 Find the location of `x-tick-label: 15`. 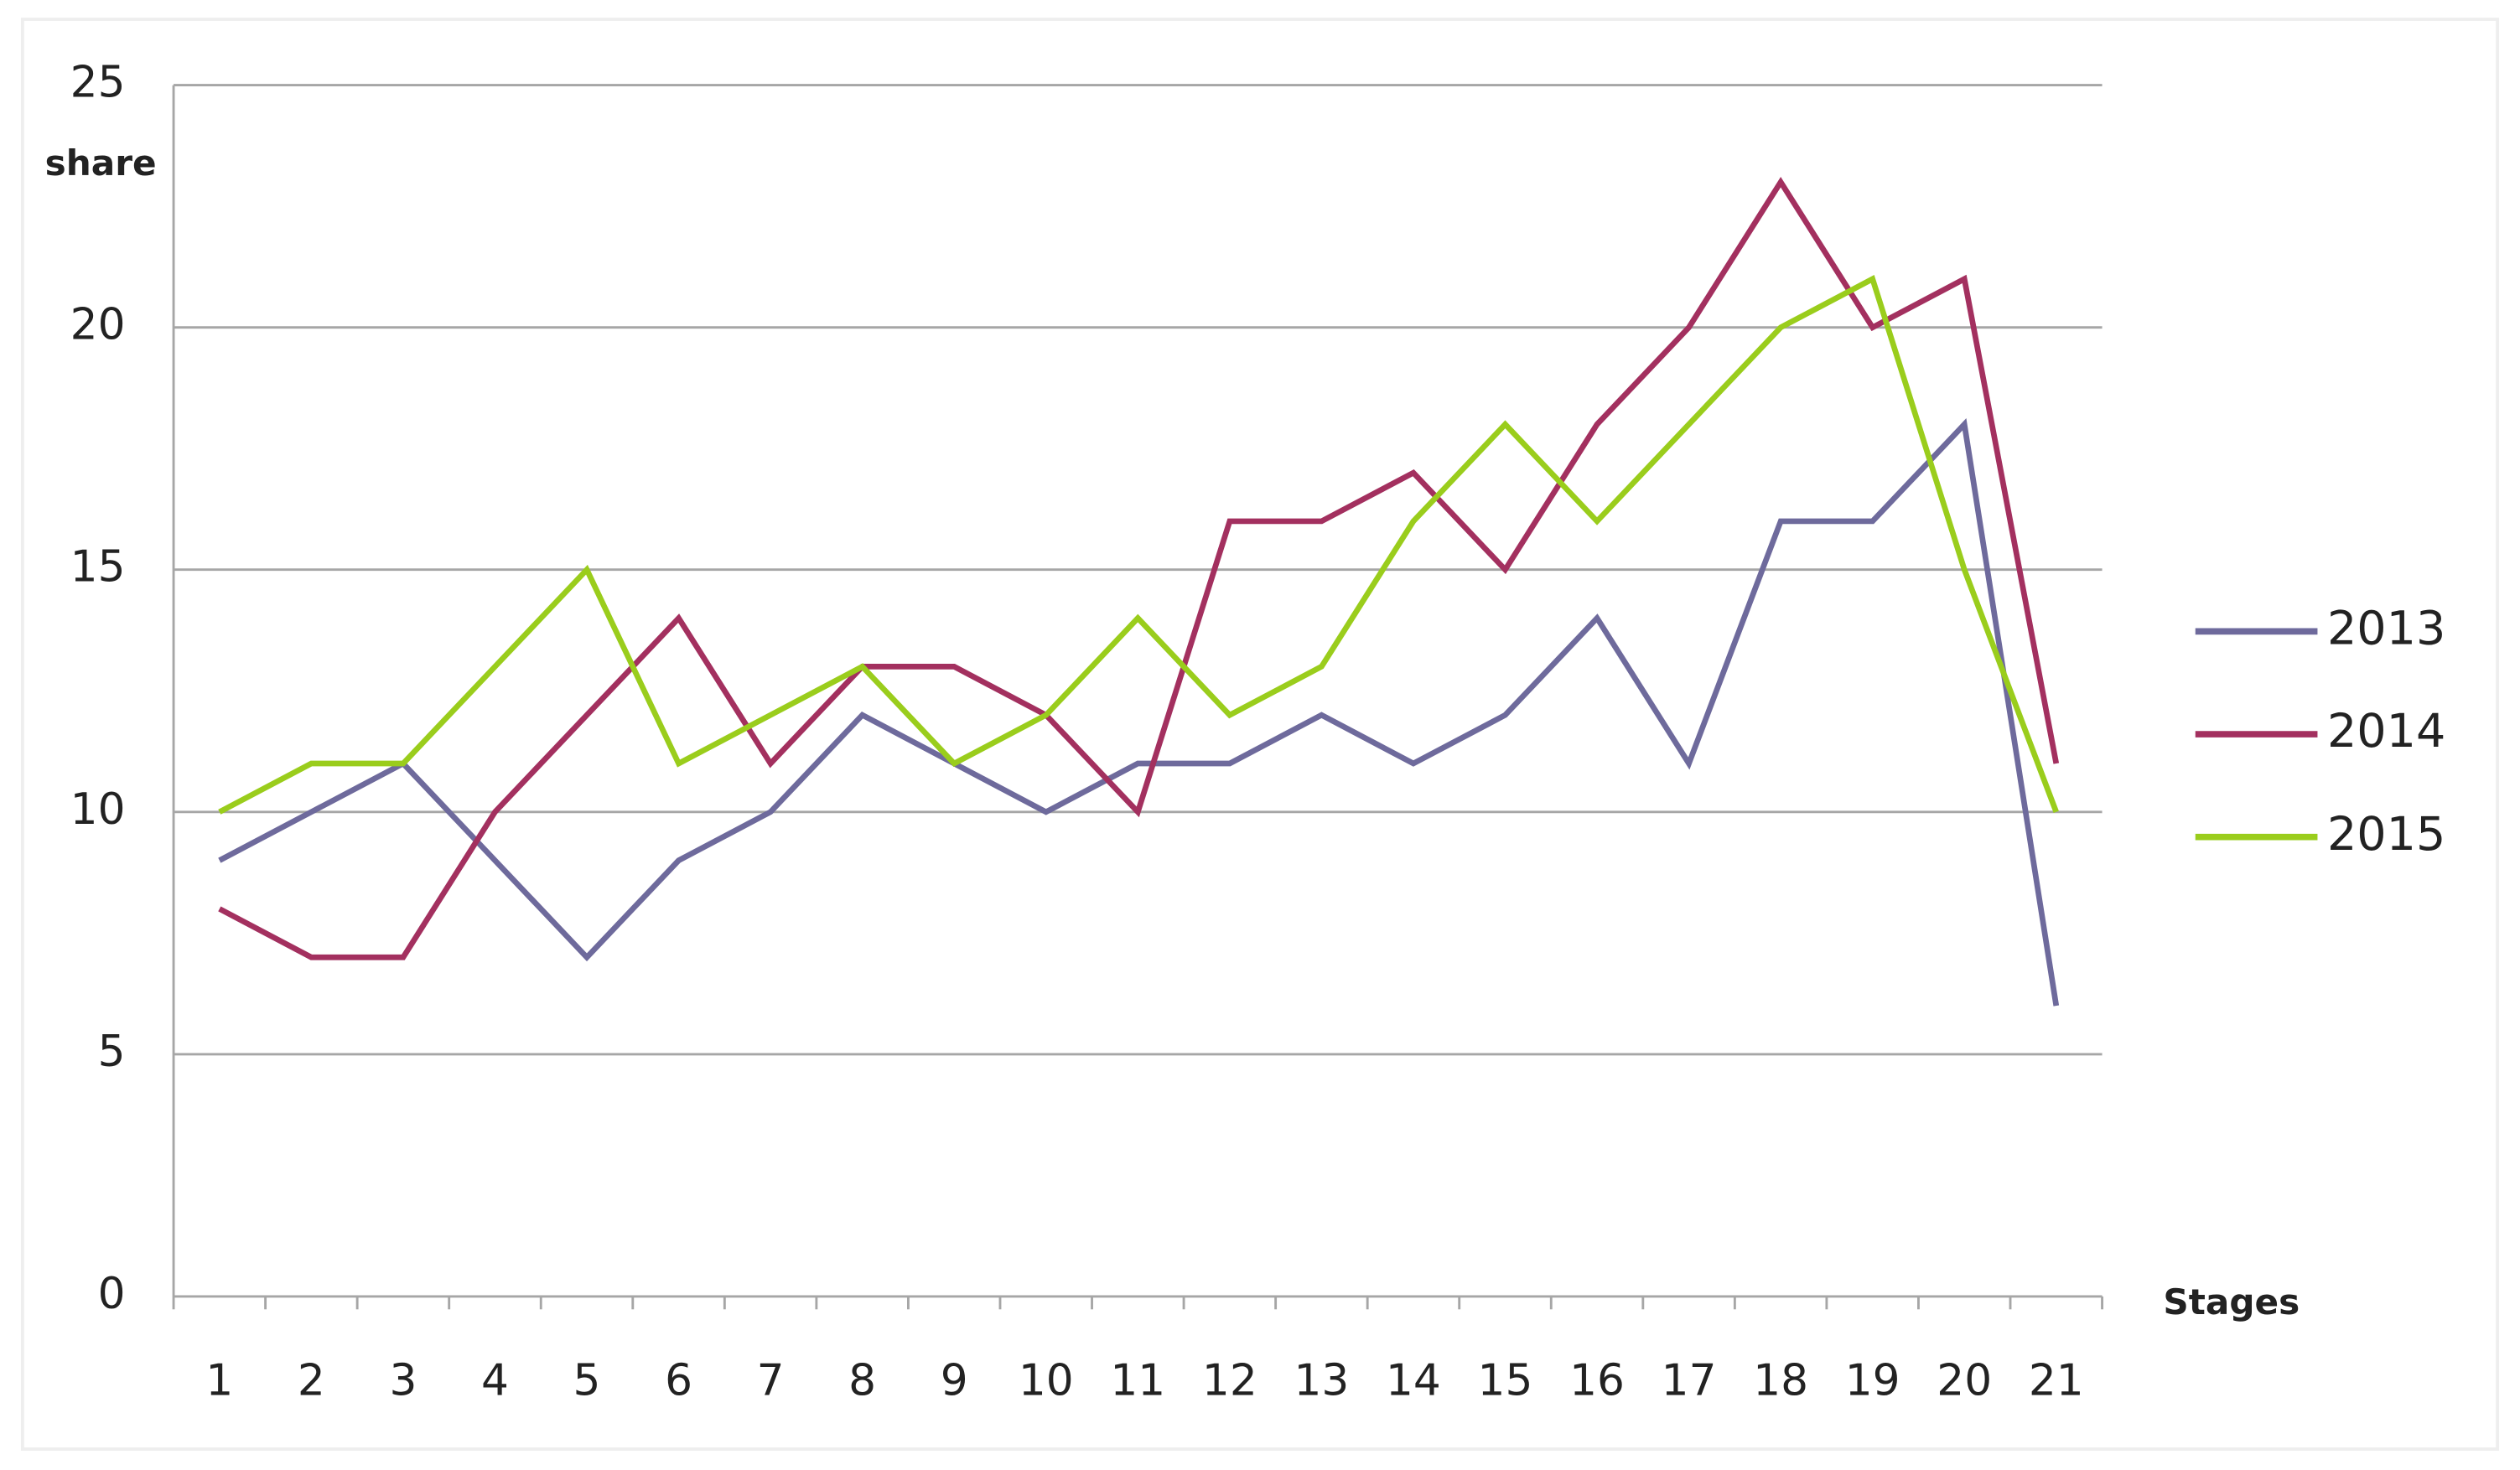

x-tick-label: 15 is located at coordinates (1505, 1380).